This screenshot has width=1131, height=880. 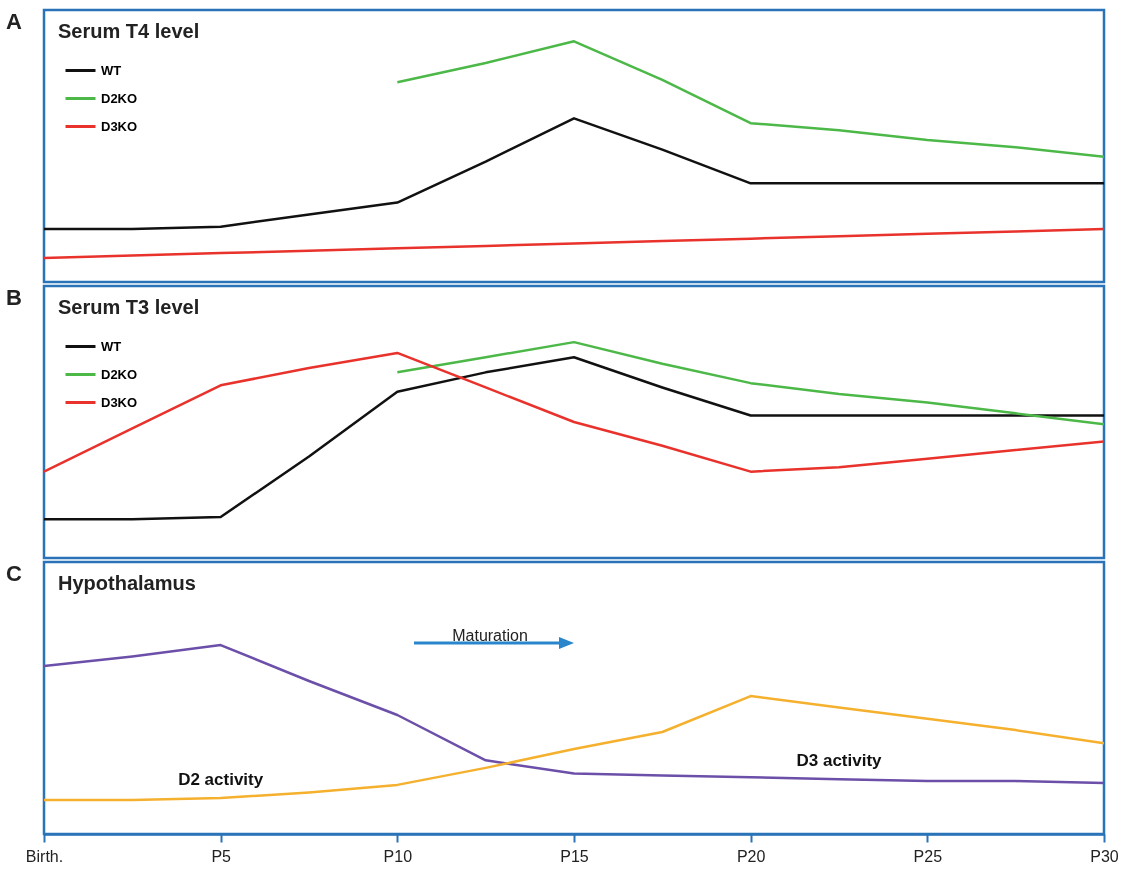 What do you see at coordinates (928, 856) in the screenshot?
I see `x-tick-label: P25` at bounding box center [928, 856].